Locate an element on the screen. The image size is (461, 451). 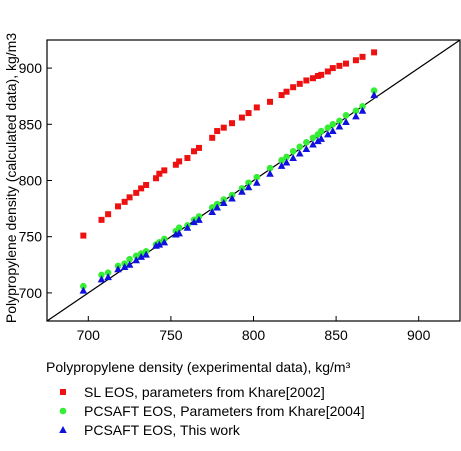
legend-label-1: SL EOS, parameters from Khare[2002] is located at coordinates (204, 392).